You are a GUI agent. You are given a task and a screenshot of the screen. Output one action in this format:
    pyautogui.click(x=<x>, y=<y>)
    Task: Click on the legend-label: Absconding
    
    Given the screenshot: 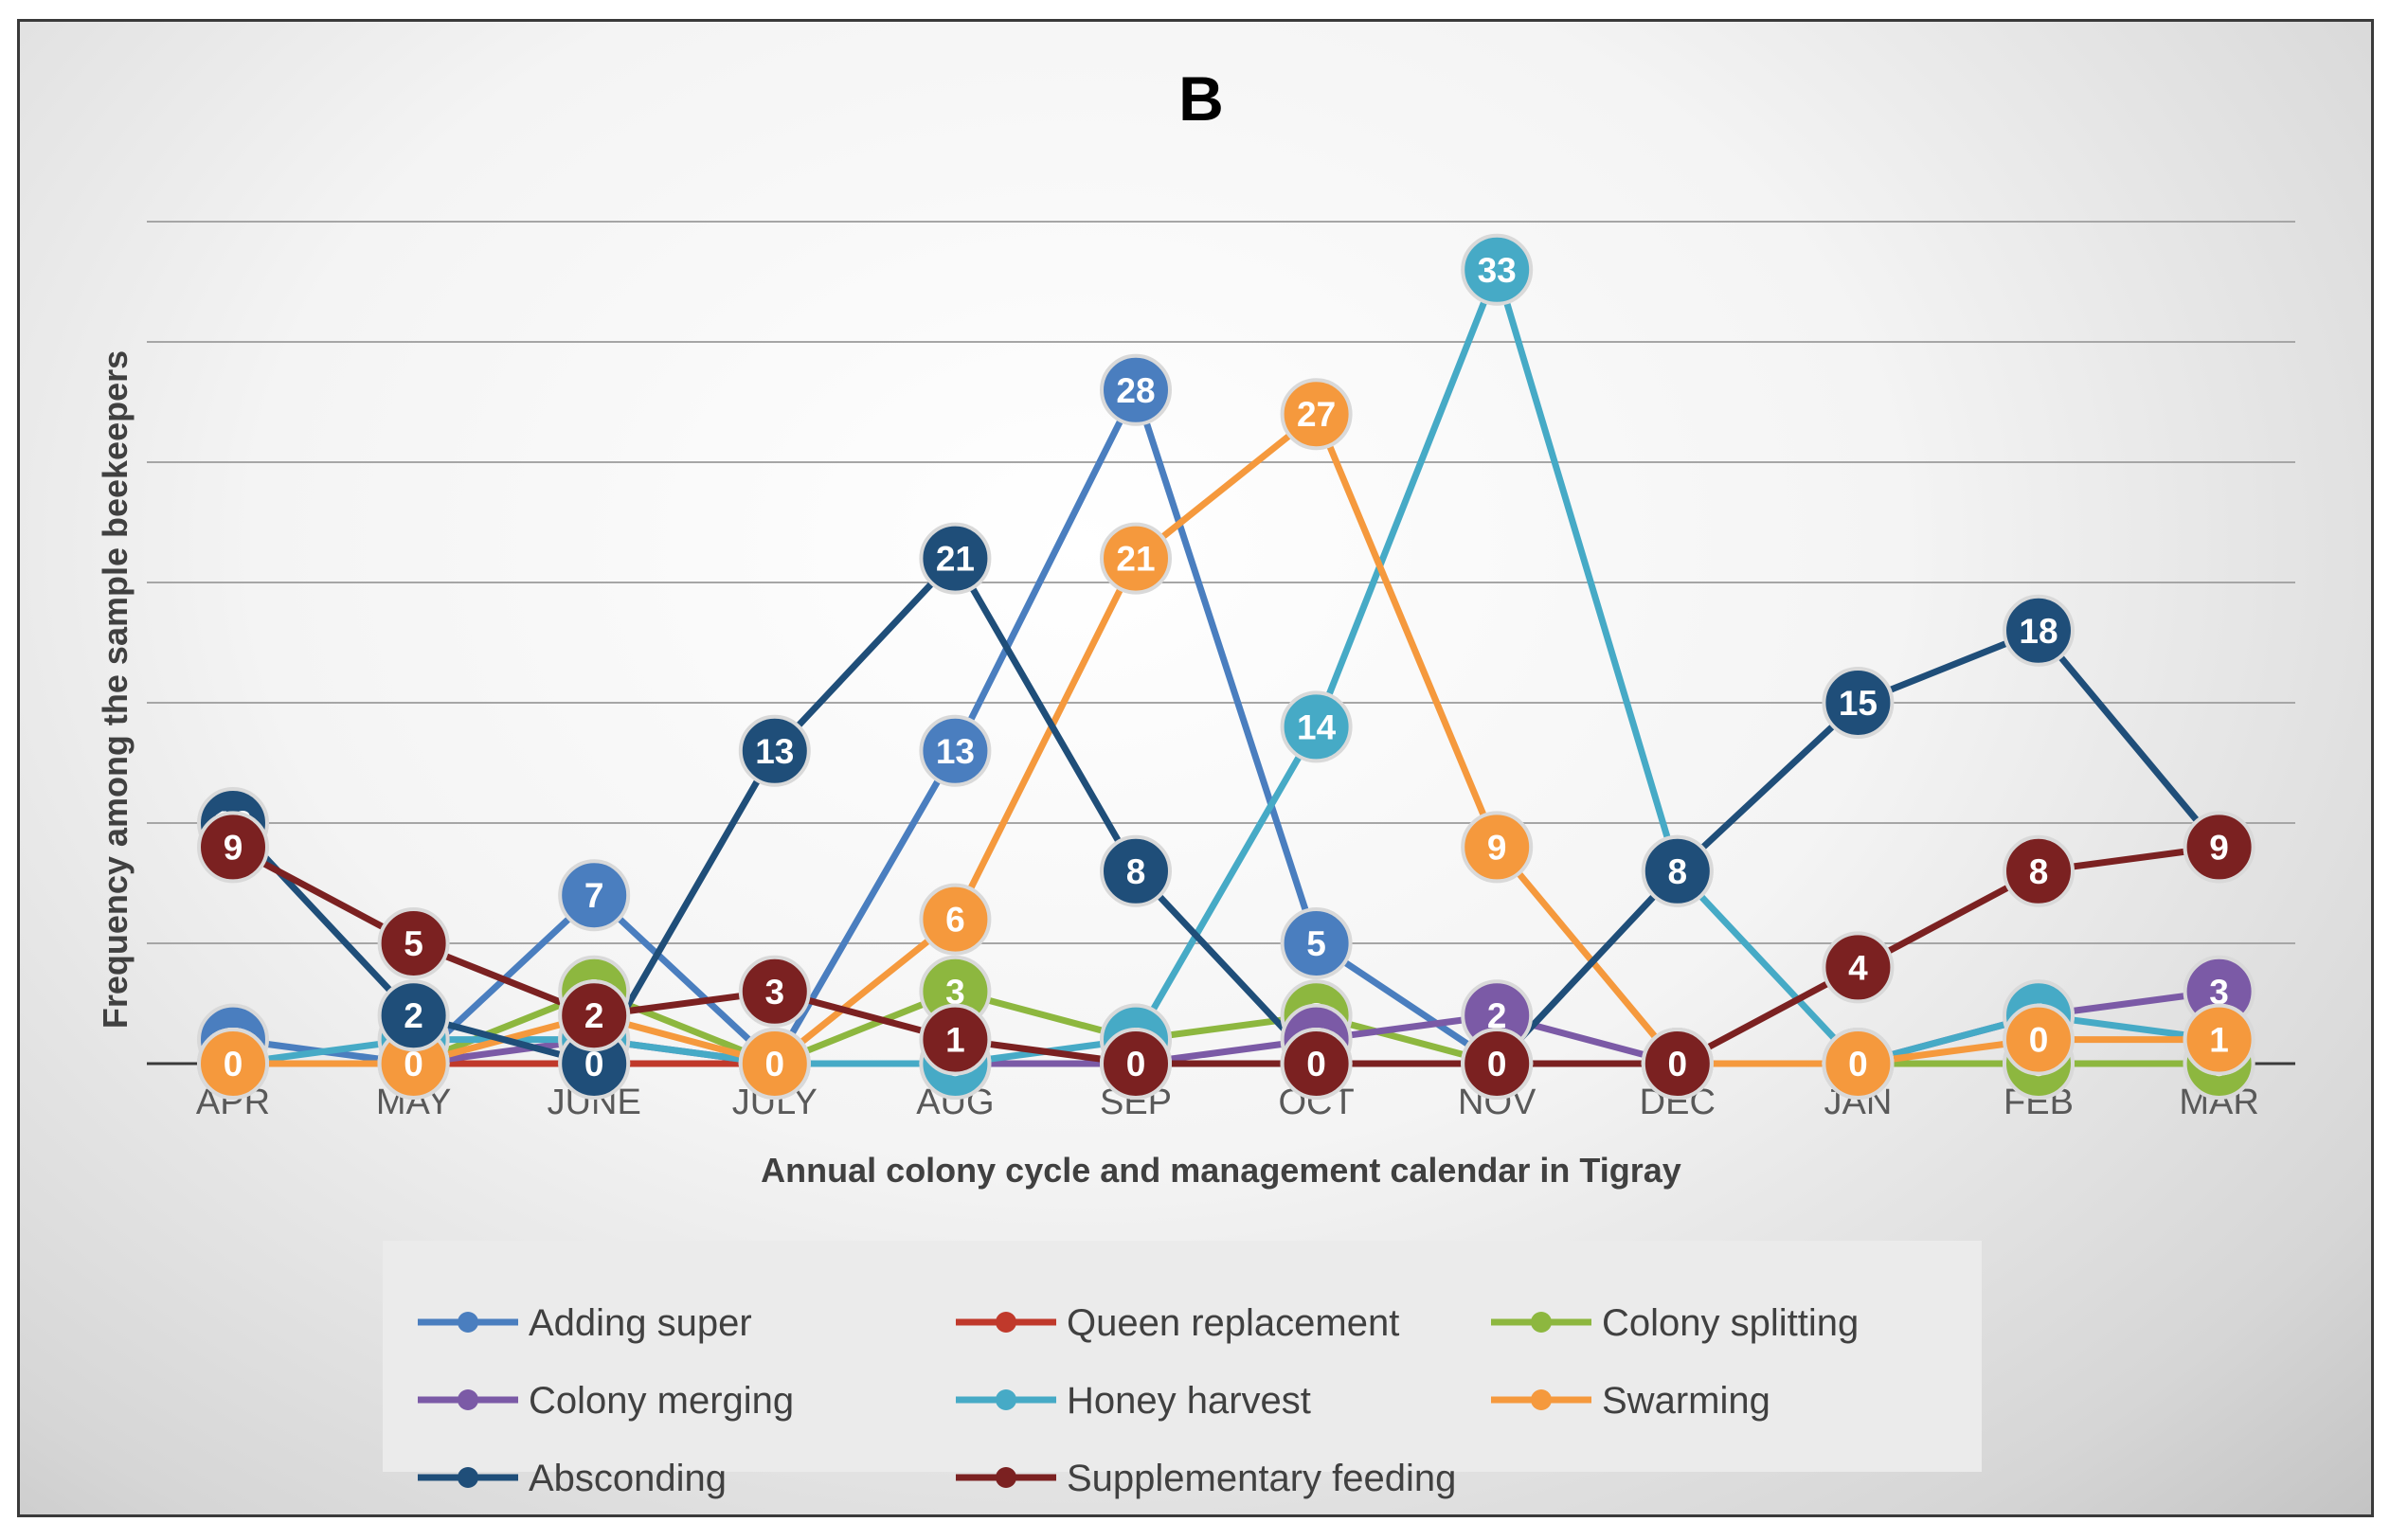 What is the action you would take?
    pyautogui.click(x=628, y=1479)
    